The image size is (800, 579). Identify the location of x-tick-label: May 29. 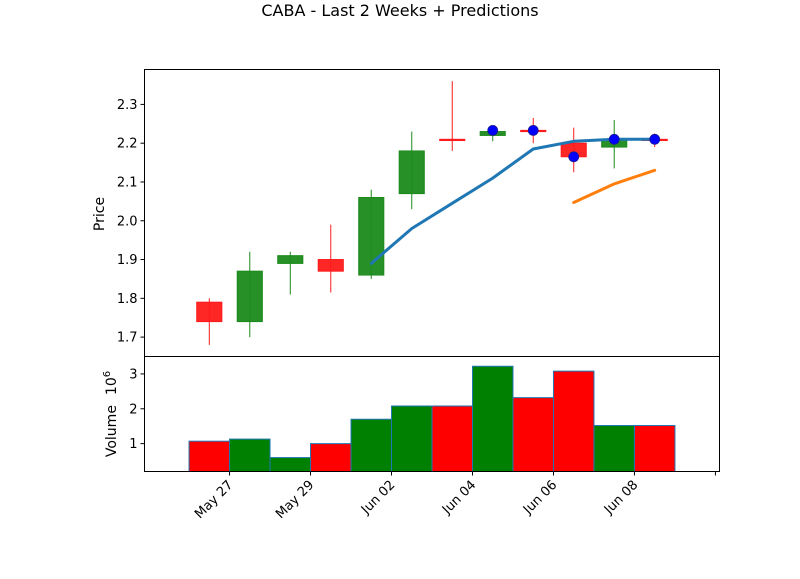
(295, 500).